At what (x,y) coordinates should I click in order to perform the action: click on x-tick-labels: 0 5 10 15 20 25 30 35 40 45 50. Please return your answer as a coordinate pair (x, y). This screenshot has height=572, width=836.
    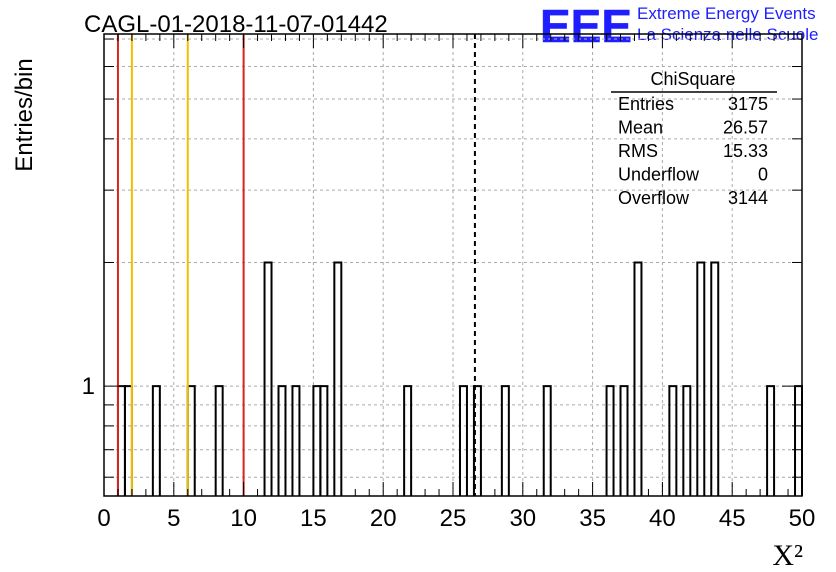
    Looking at the image, I should click on (456, 518).